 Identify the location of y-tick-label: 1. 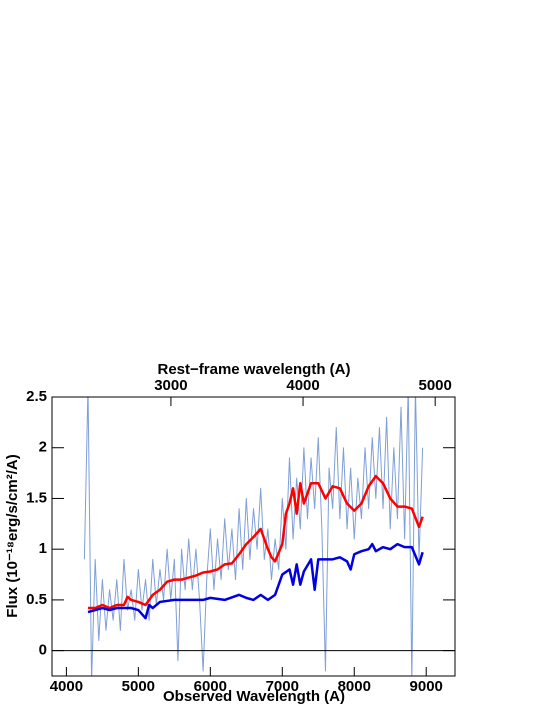
(43, 548).